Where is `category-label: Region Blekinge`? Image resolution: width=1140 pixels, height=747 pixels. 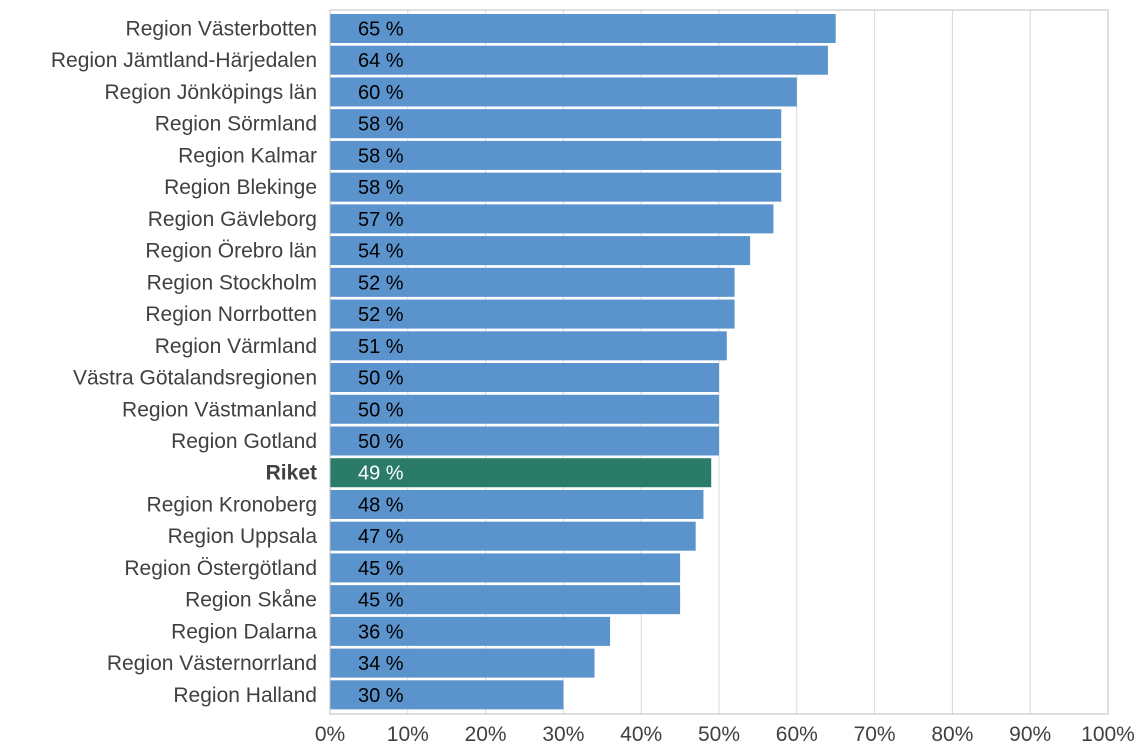 category-label: Region Blekinge is located at coordinates (240, 187).